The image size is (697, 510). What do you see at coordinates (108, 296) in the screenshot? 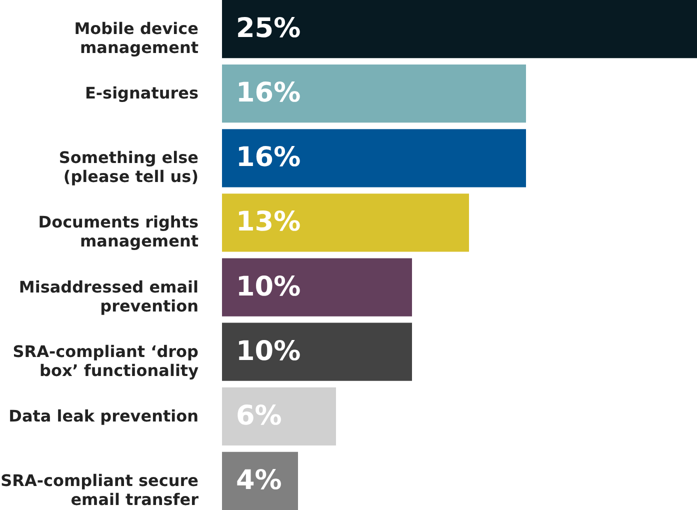
I see `y-tick-label: Misaddressed email prevention` at bounding box center [108, 296].